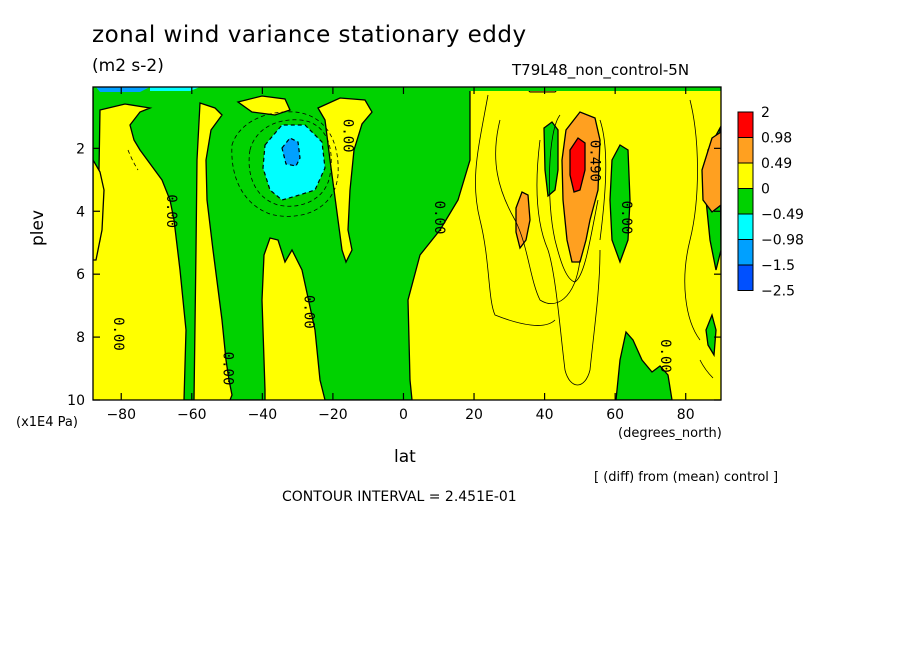  Describe the element at coordinates (121, 415) in the screenshot. I see `x-tick-label: −80` at that location.